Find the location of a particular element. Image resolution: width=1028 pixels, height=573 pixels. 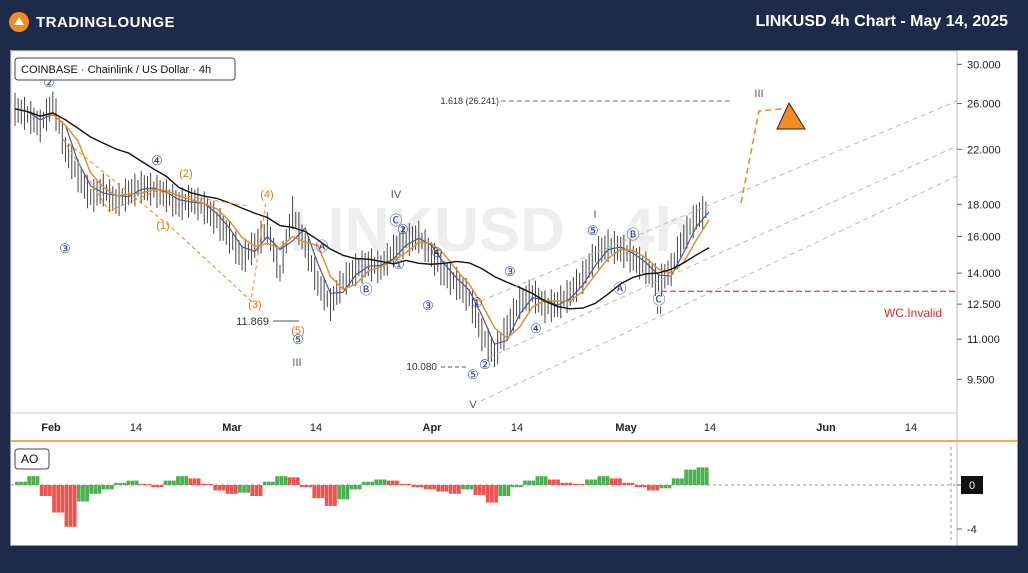

date-tick-label: Mar is located at coordinates (232, 428).